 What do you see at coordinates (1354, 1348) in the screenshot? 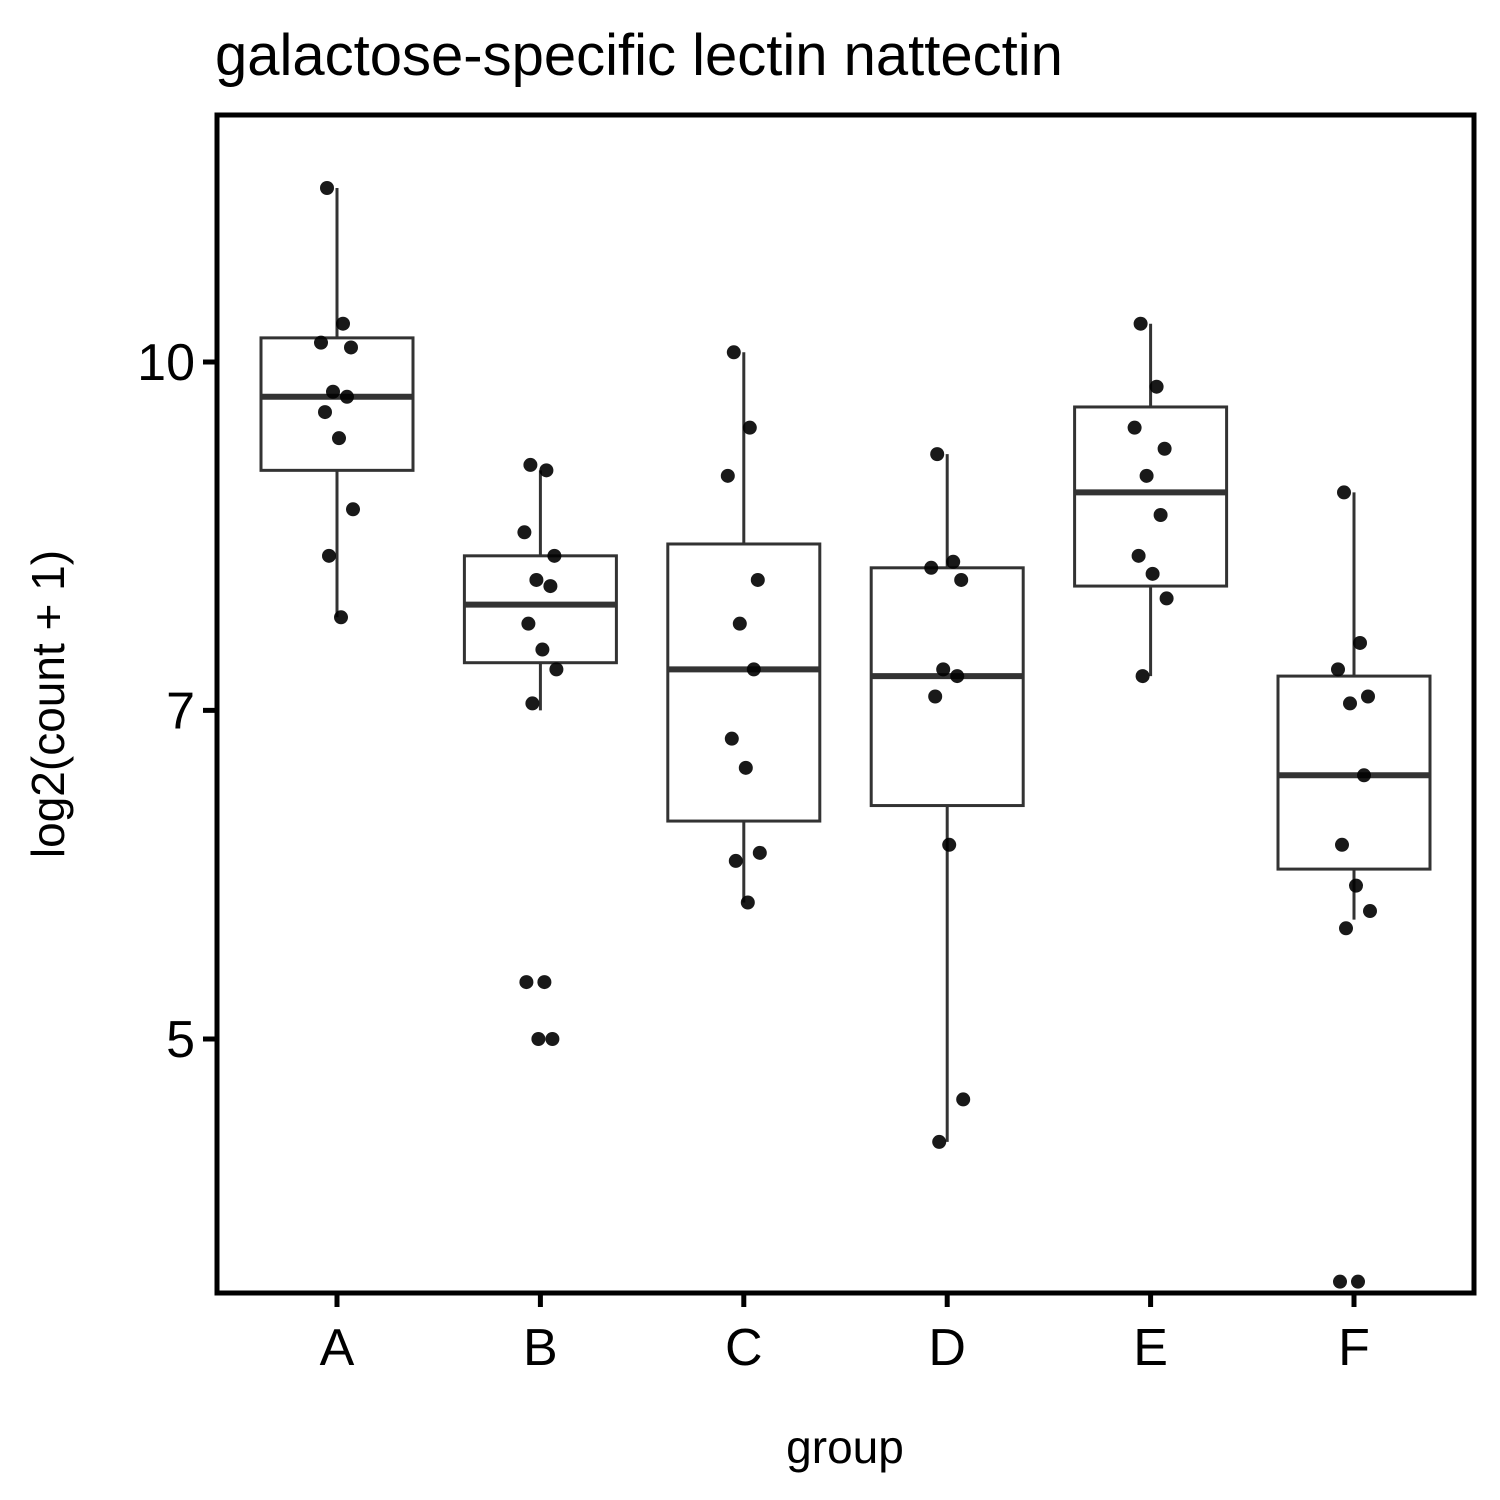
I see `x-tick-label: F` at bounding box center [1354, 1348].